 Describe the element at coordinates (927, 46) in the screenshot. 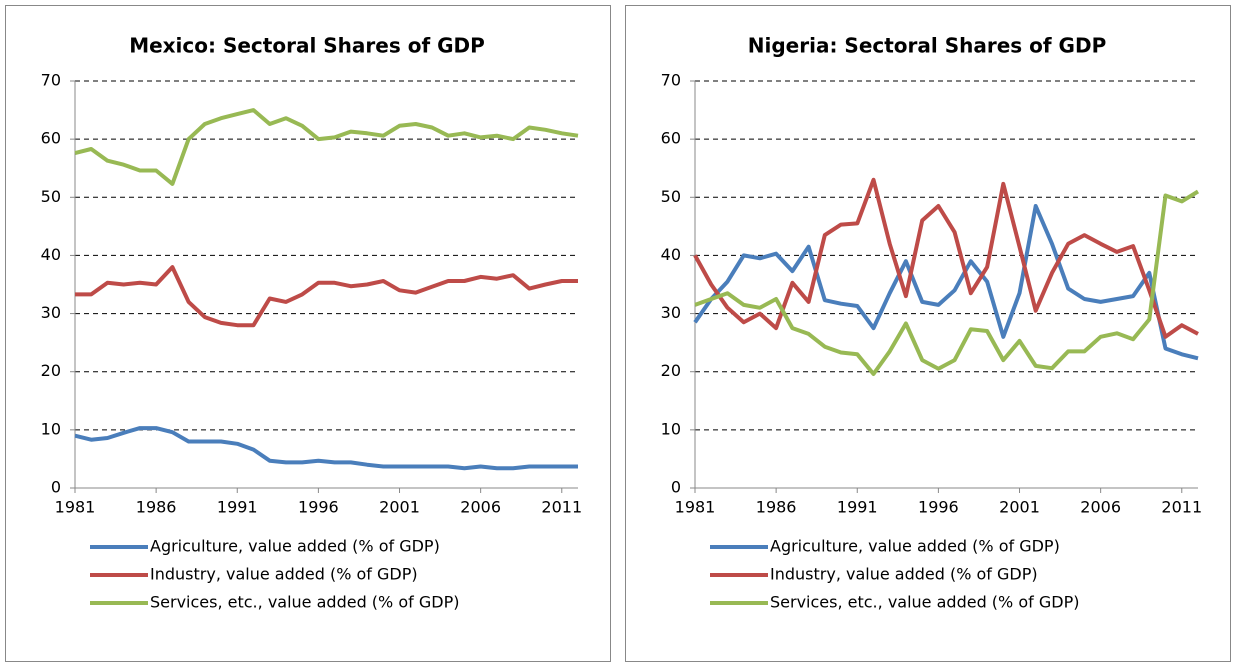

I see `chart-title: Nigeria: Sectoral Shares of GDP` at that location.